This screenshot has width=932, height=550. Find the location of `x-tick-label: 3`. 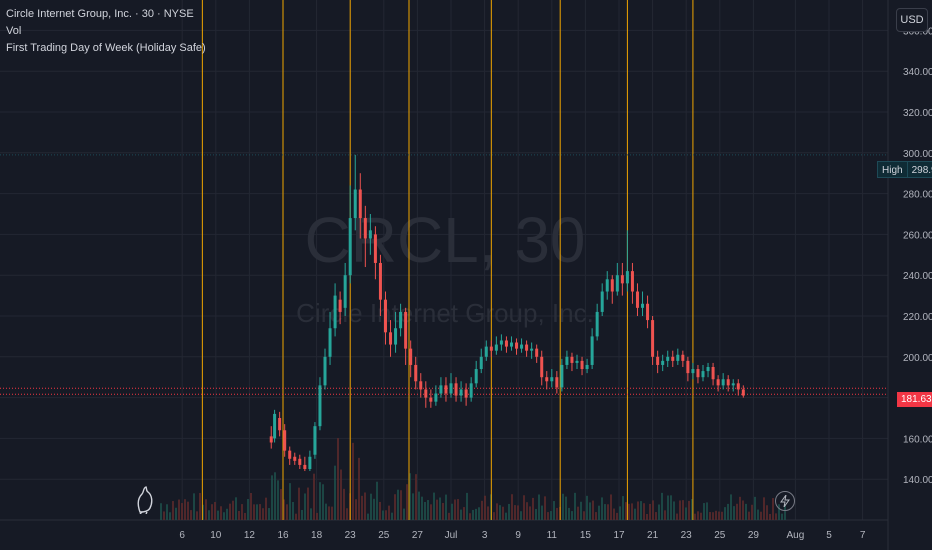

x-tick-label: 3 is located at coordinates (485, 535).